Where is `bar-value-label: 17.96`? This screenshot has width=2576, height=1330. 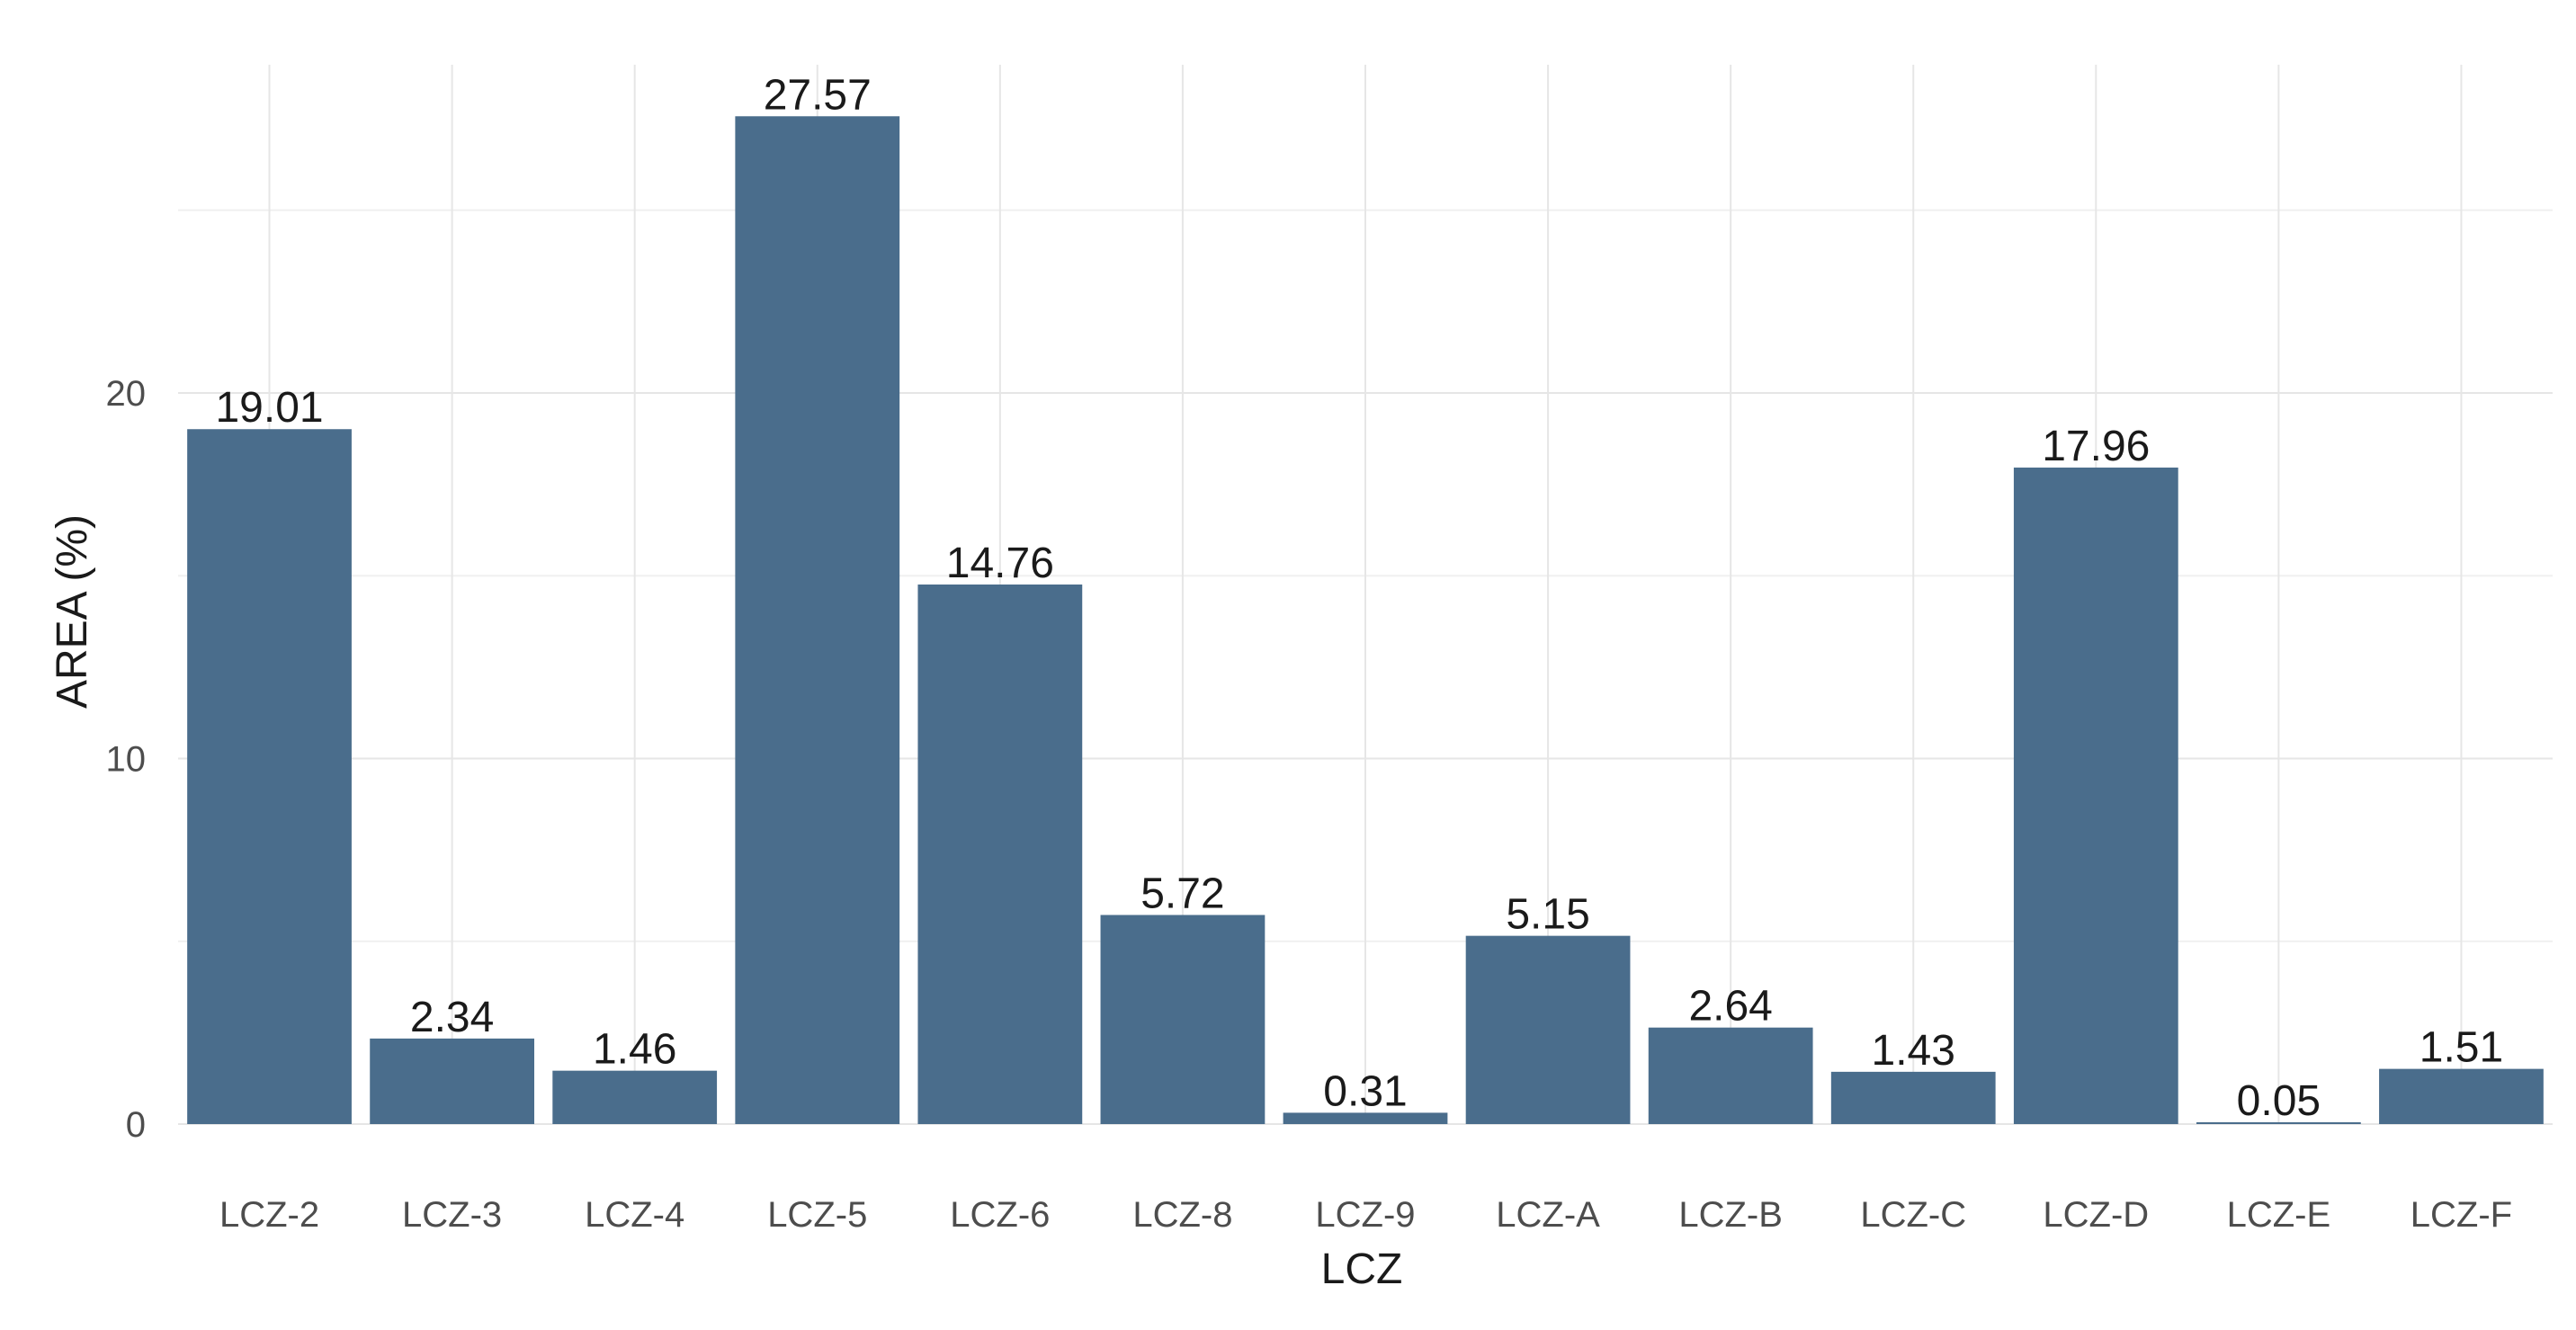 bar-value-label: 17.96 is located at coordinates (2096, 446).